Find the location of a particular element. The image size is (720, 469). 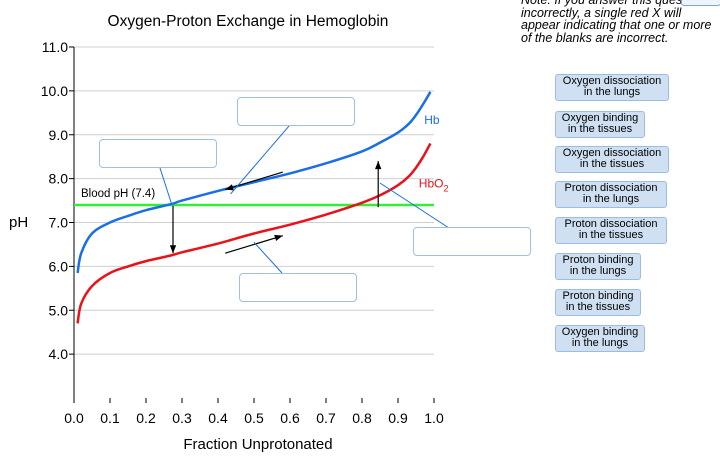

y-axis-title: pH is located at coordinates (18, 222).